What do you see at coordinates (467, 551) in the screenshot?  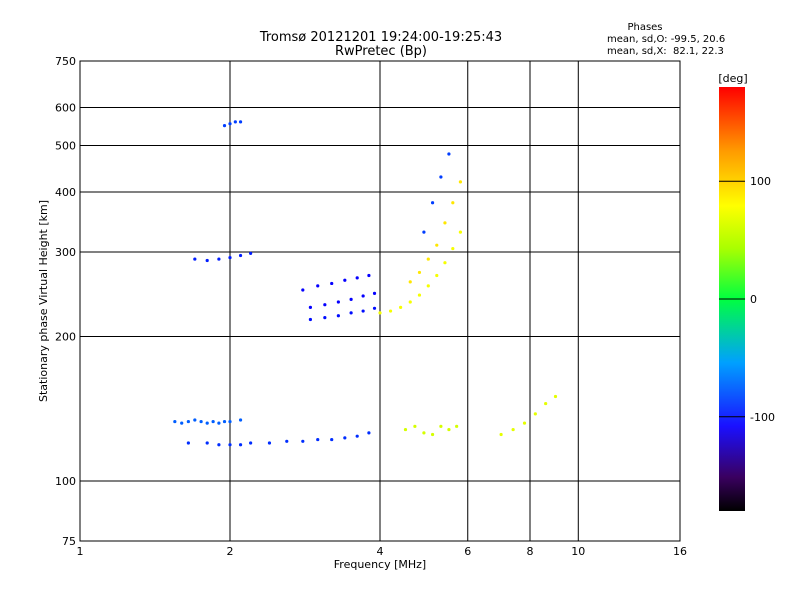 I see `x-tick-label: 6` at bounding box center [467, 551].